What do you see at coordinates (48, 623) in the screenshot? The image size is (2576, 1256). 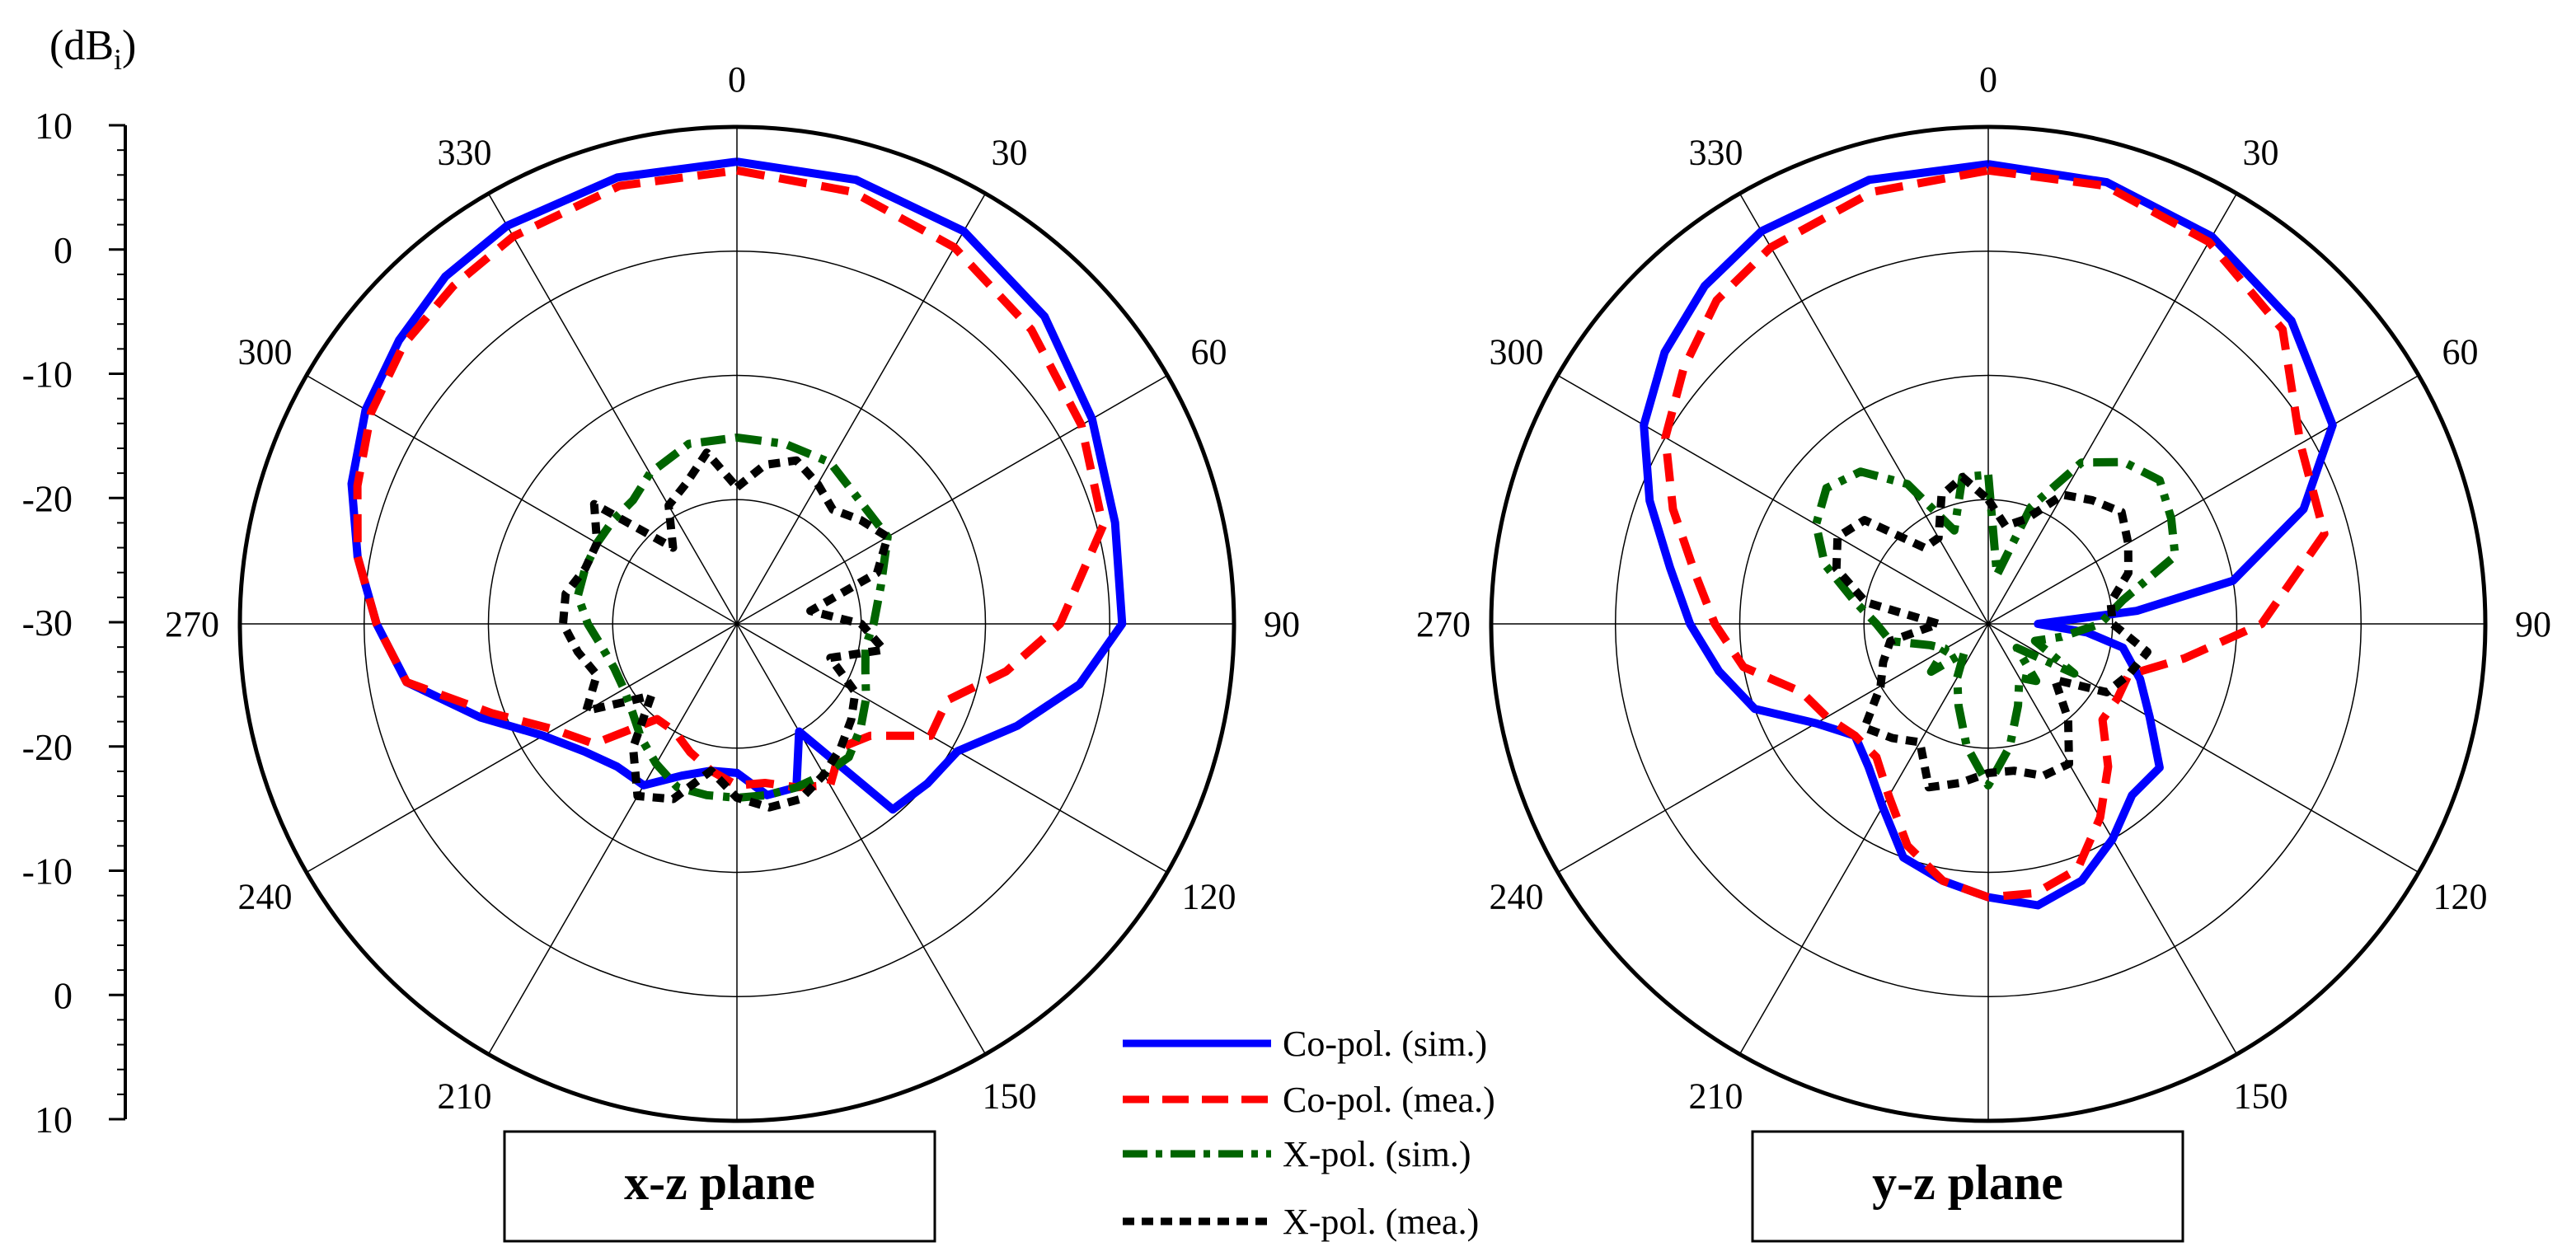 I see `scale-tick-label: -30` at bounding box center [48, 623].